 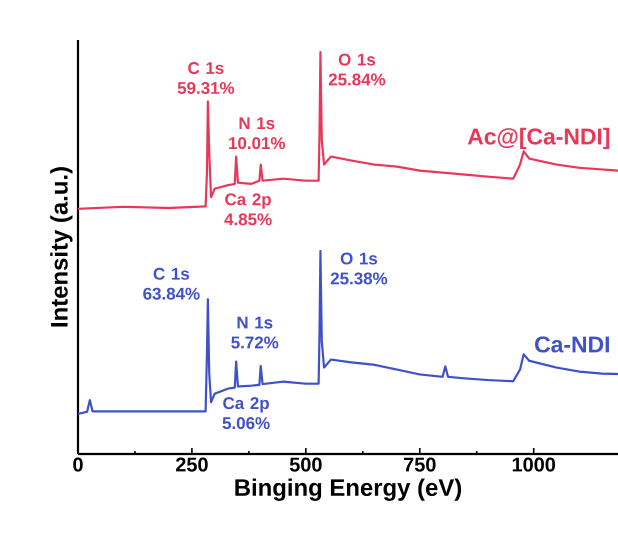 What do you see at coordinates (192, 465) in the screenshot?
I see `x-tick-label: 250` at bounding box center [192, 465].